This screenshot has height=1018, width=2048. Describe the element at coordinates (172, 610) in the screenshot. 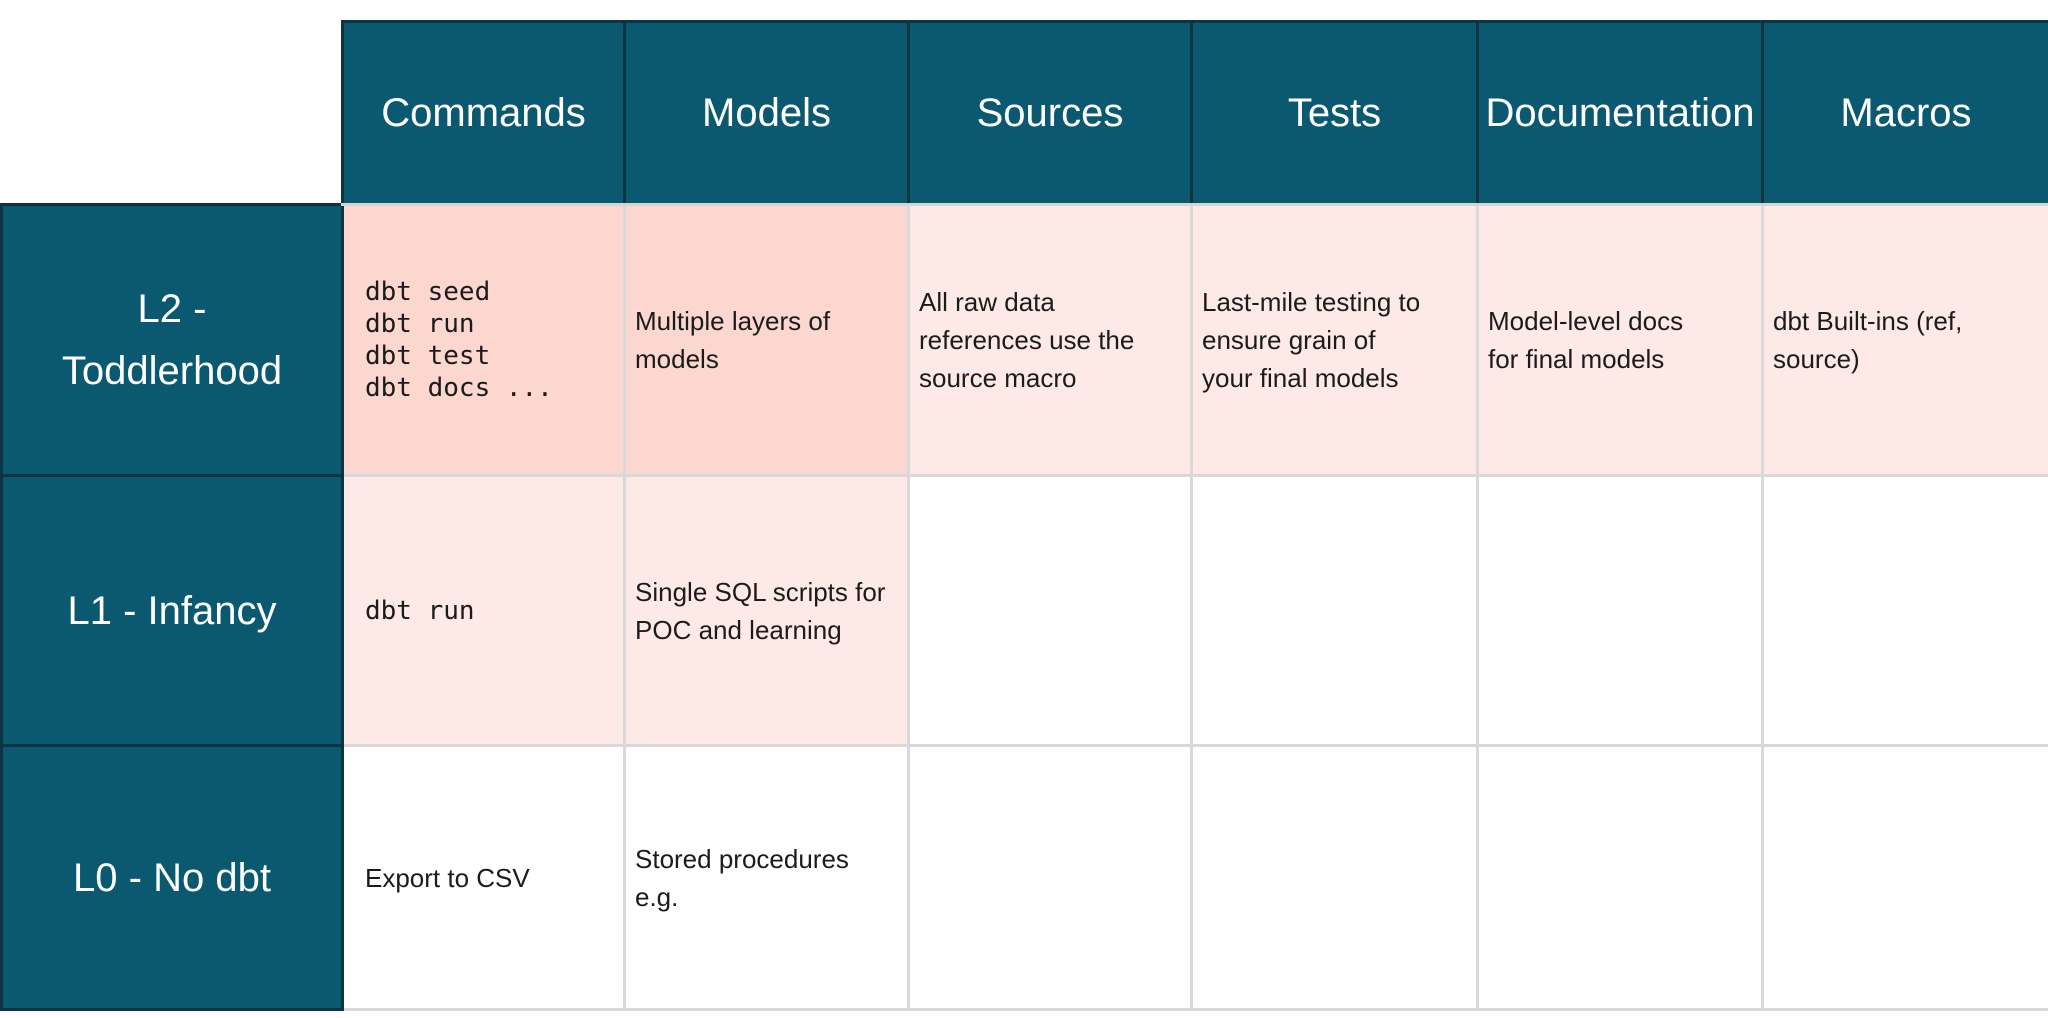

I see `row-header-l1: L1 - Infancy` at that location.